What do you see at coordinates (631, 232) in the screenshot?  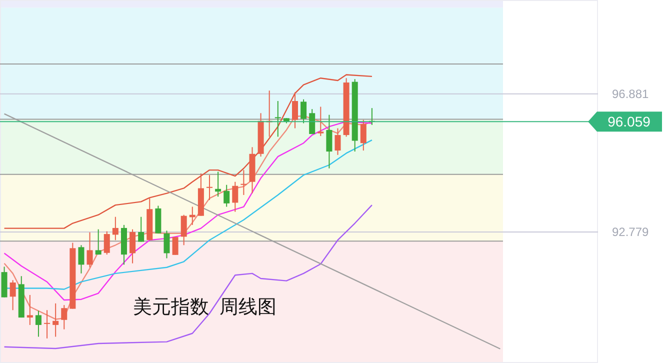 I see `y-tick-label: 92.779` at bounding box center [631, 232].